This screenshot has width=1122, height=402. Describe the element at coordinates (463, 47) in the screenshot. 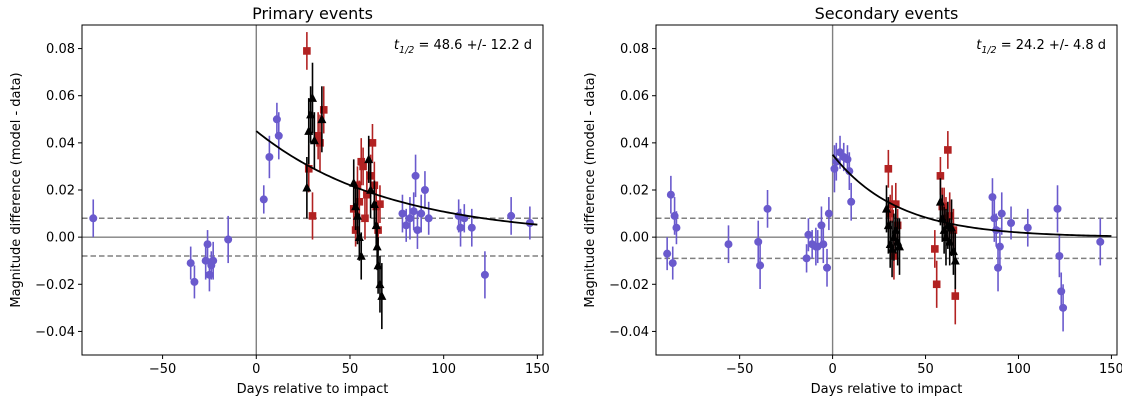

I see `primary-half-life-annotation: t1/2 = 48.6 +/- 12.2 d` at that location.